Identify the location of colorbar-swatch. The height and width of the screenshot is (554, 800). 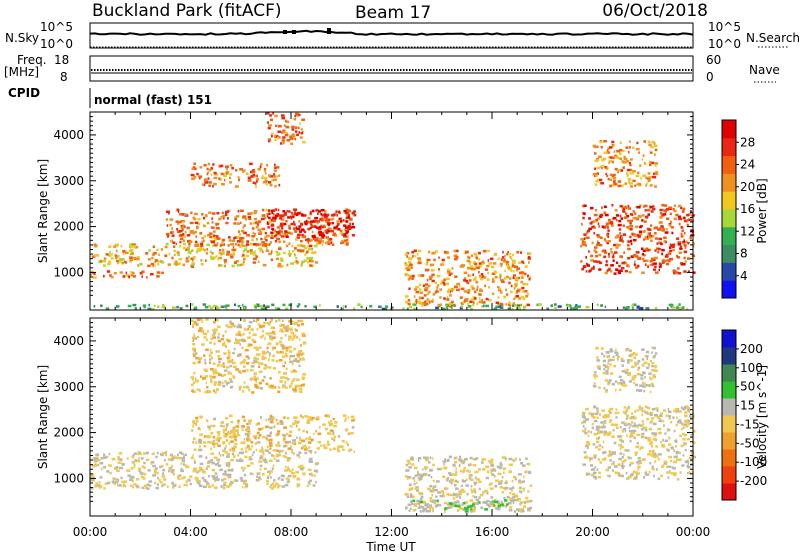
(729, 492).